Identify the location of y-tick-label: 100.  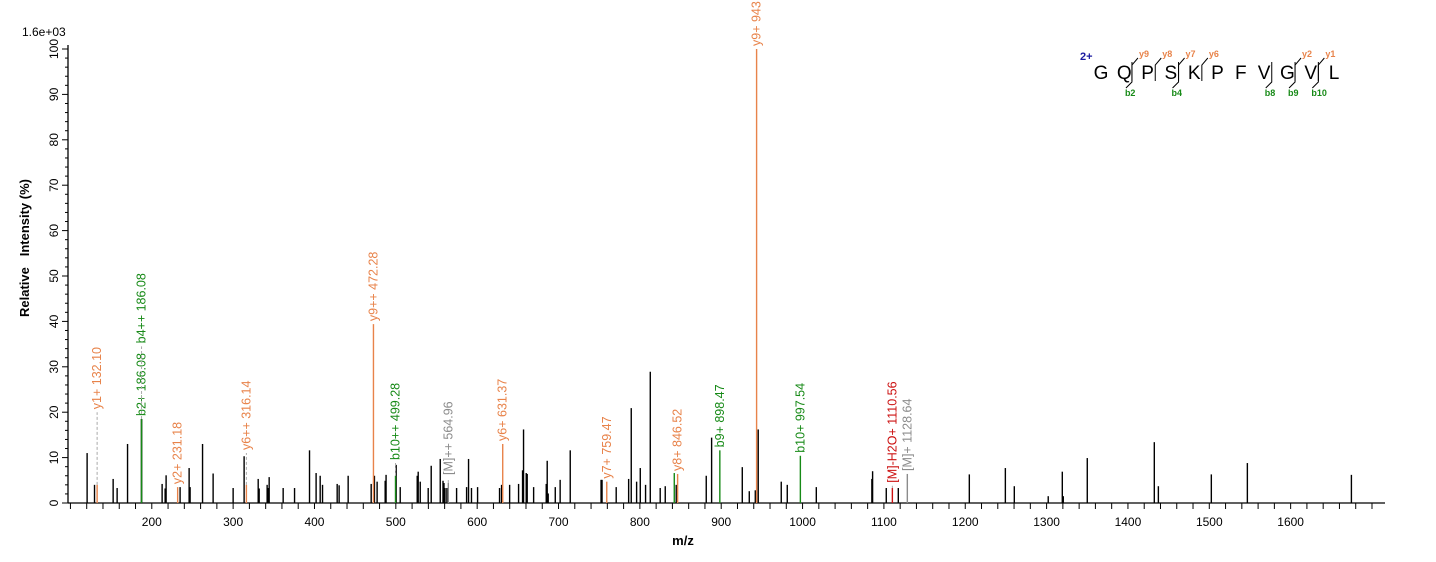
(54, 49).